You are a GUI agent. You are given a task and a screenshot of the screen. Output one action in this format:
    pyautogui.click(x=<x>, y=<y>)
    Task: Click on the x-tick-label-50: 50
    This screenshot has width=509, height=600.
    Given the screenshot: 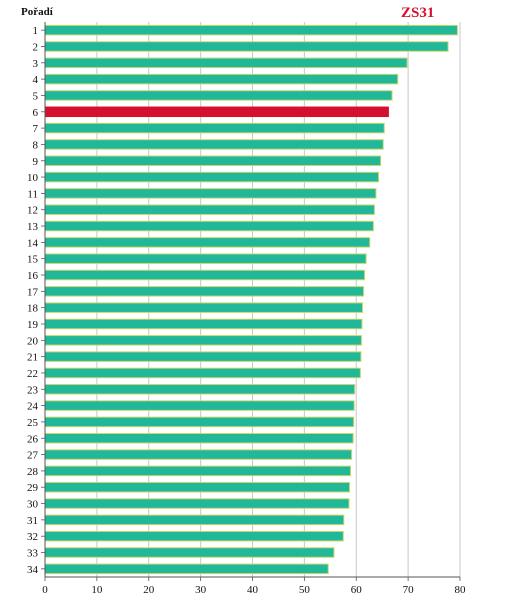 What is the action you would take?
    pyautogui.click(x=305, y=590)
    